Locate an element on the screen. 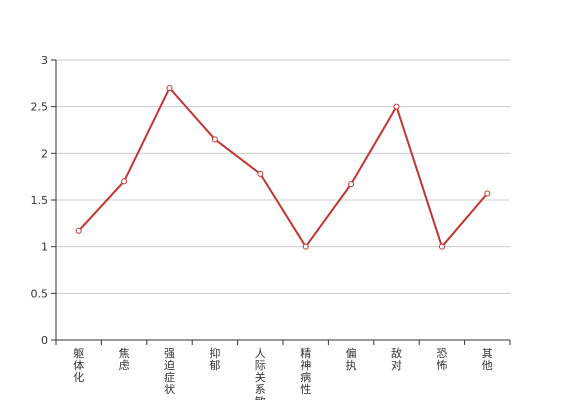 Image resolution: width=567 pixels, height=400 pixels. x-tick-label: 躯体化 is located at coordinates (78, 365).